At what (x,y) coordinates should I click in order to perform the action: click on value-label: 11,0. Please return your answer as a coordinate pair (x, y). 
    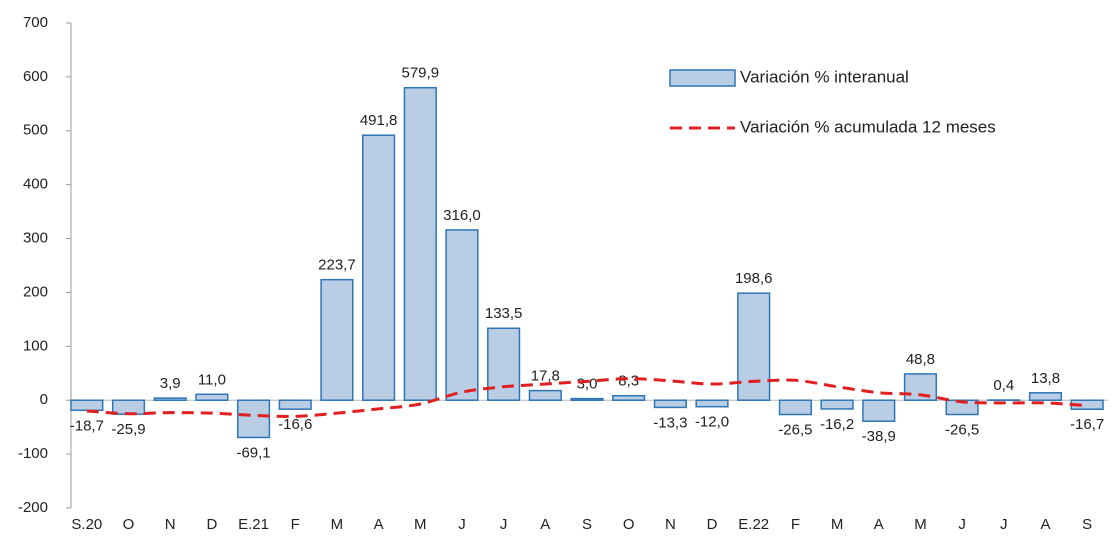
    Looking at the image, I should click on (212, 379).